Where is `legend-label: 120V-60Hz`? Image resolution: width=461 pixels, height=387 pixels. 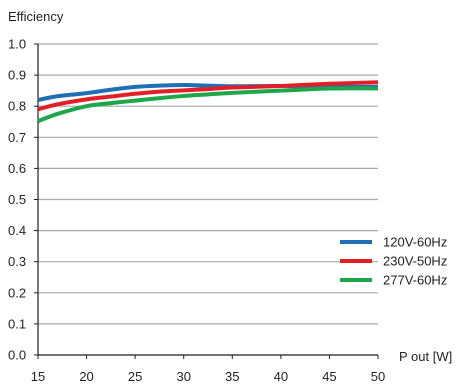 legend-label: 120V-60Hz is located at coordinates (415, 242).